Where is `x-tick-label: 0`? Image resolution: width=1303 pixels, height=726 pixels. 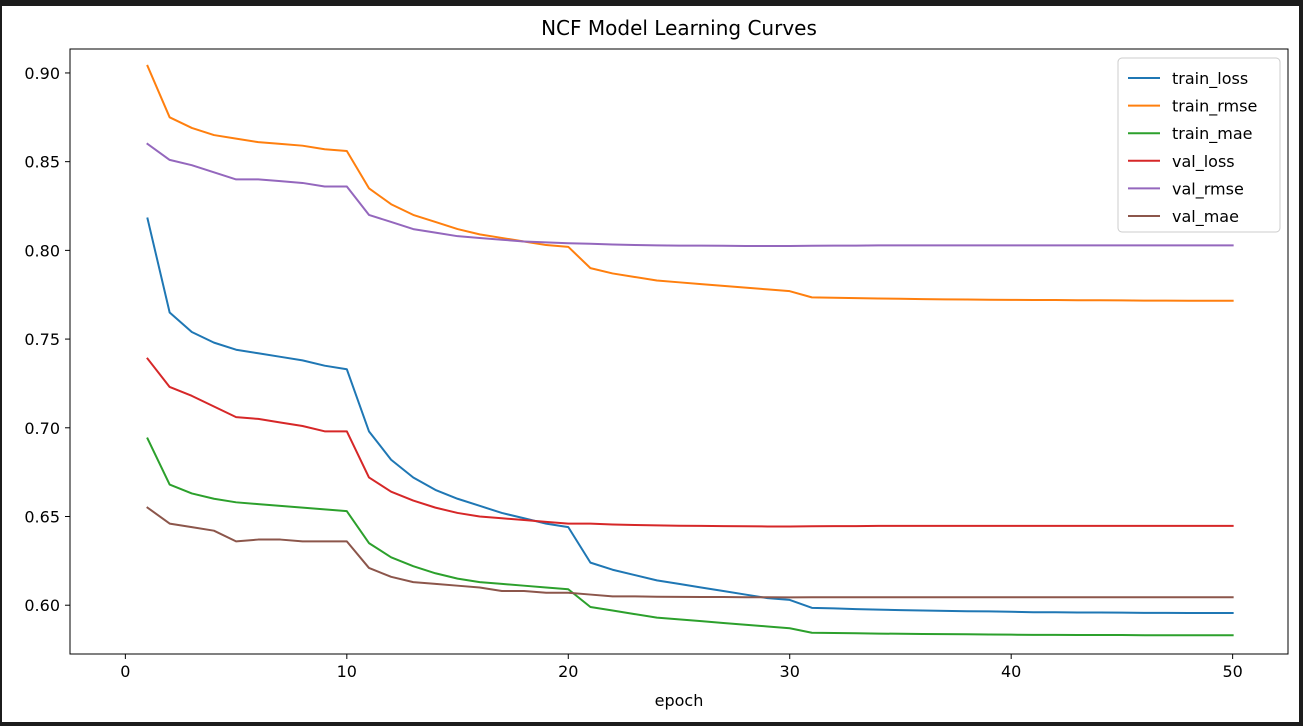
x-tick-label: 0 is located at coordinates (125, 671).